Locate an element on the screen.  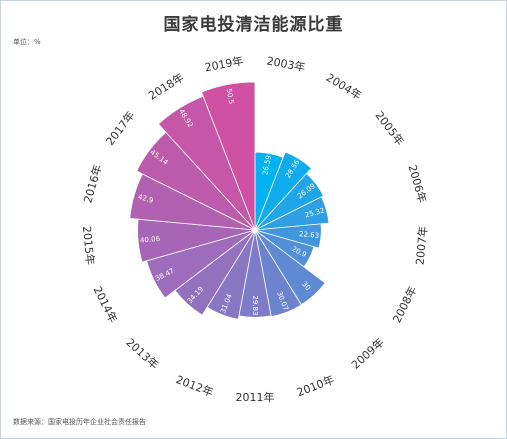
source-note: 数据来源：国家电投历年企业社会责任报告 is located at coordinates (79, 422).